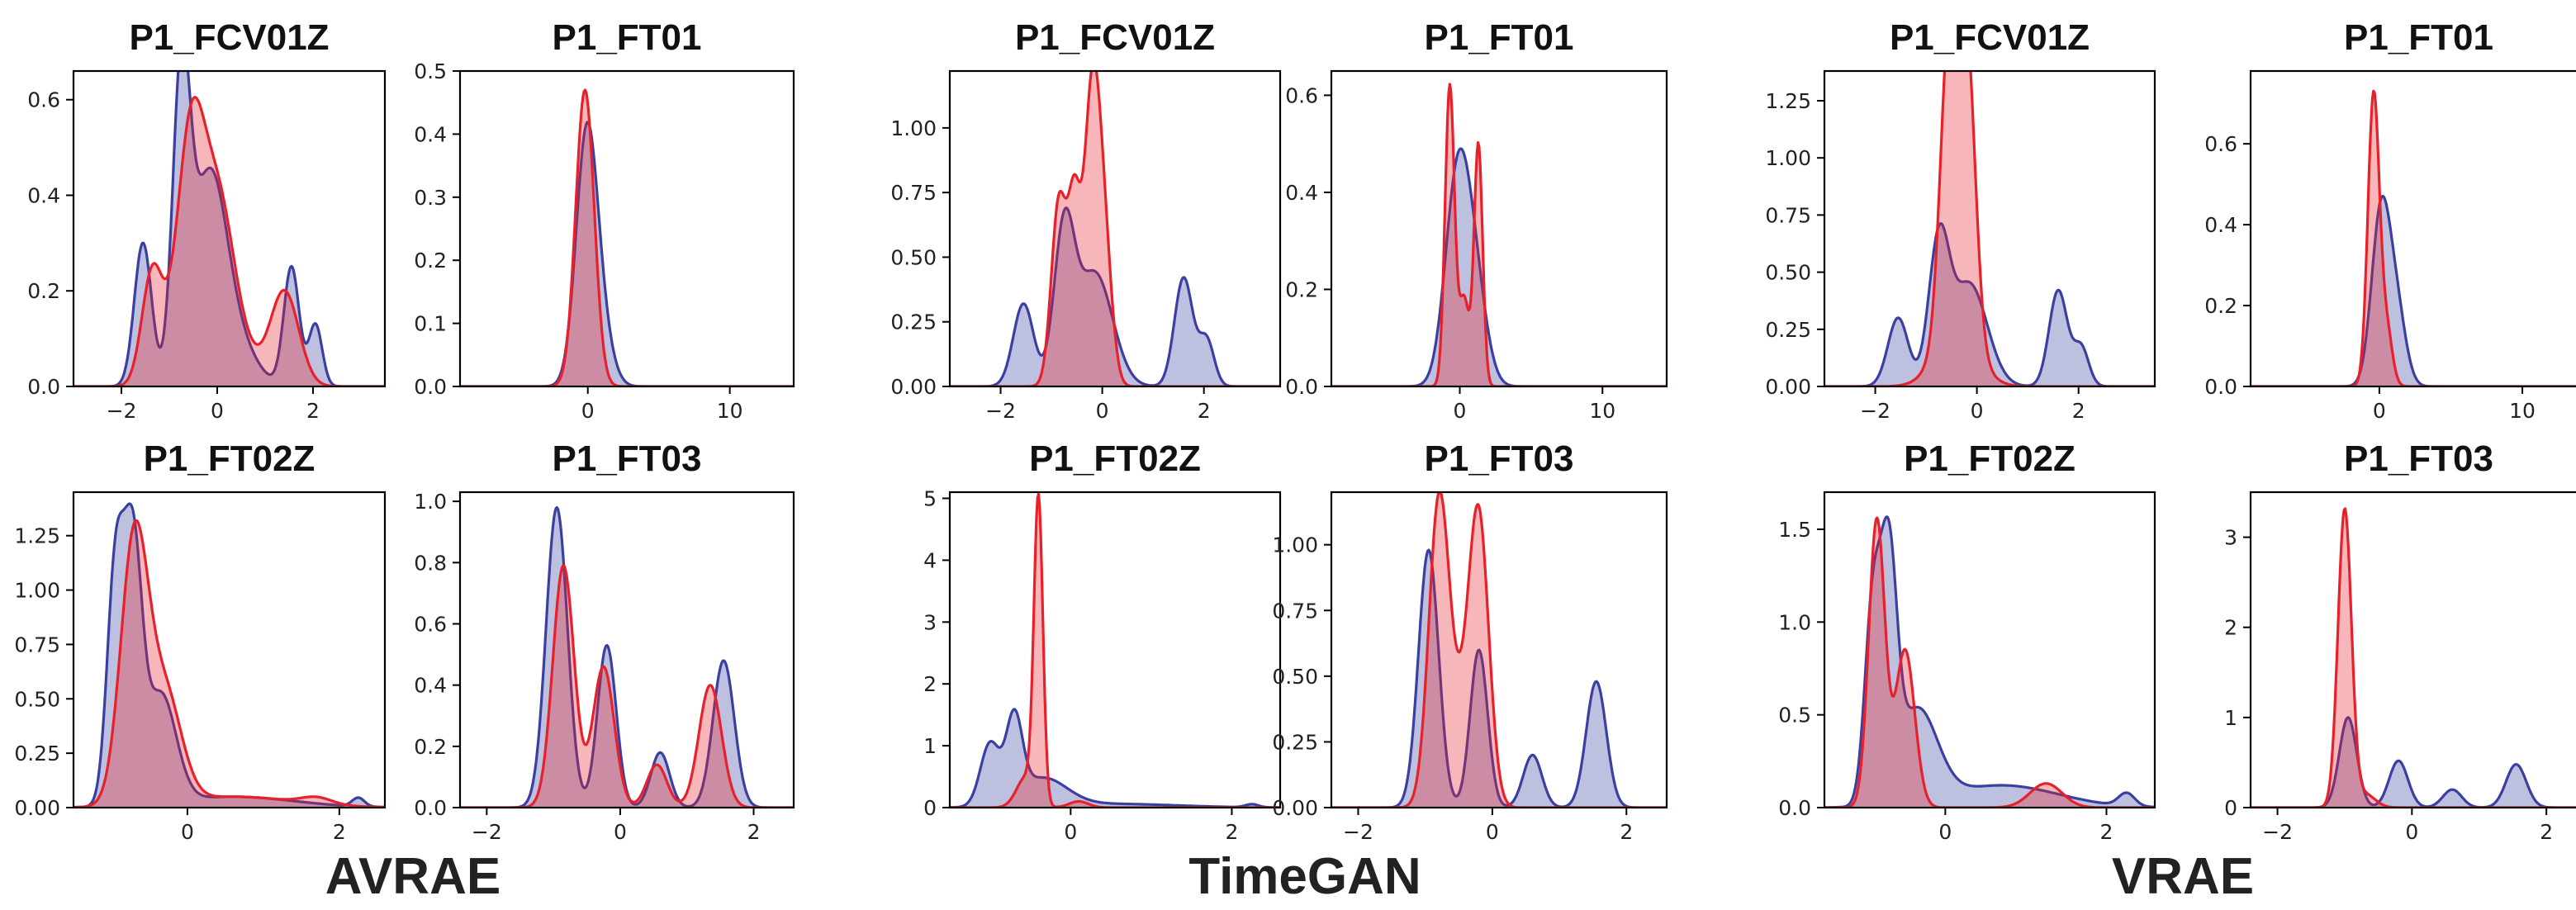 This screenshot has height=910, width=2576. Describe the element at coordinates (627, 37) in the screenshot. I see `panel-title: P1_FT01` at that location.